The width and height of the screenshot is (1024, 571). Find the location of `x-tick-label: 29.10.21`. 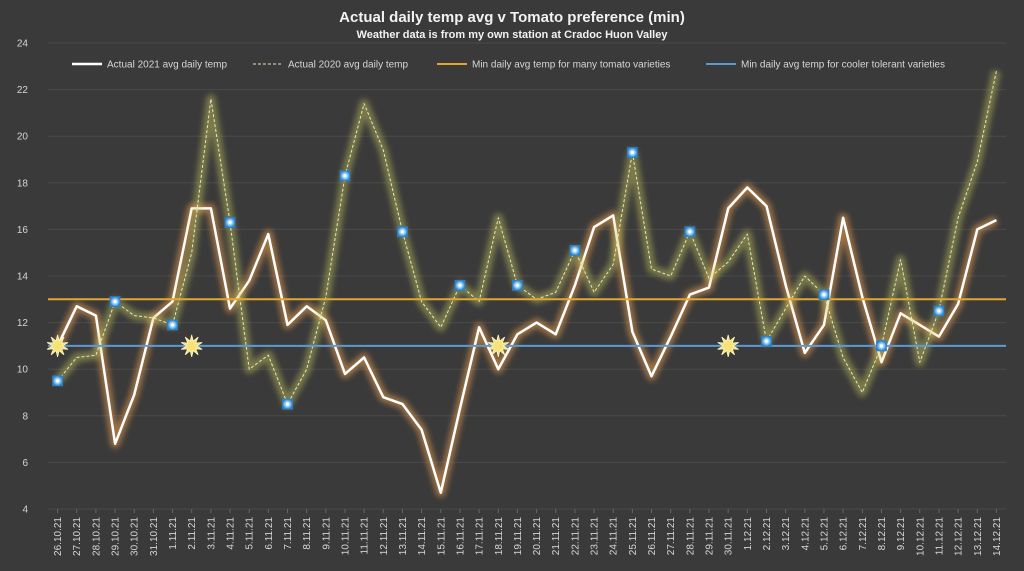

x-tick-label: 29.10.21 is located at coordinates (116, 536).